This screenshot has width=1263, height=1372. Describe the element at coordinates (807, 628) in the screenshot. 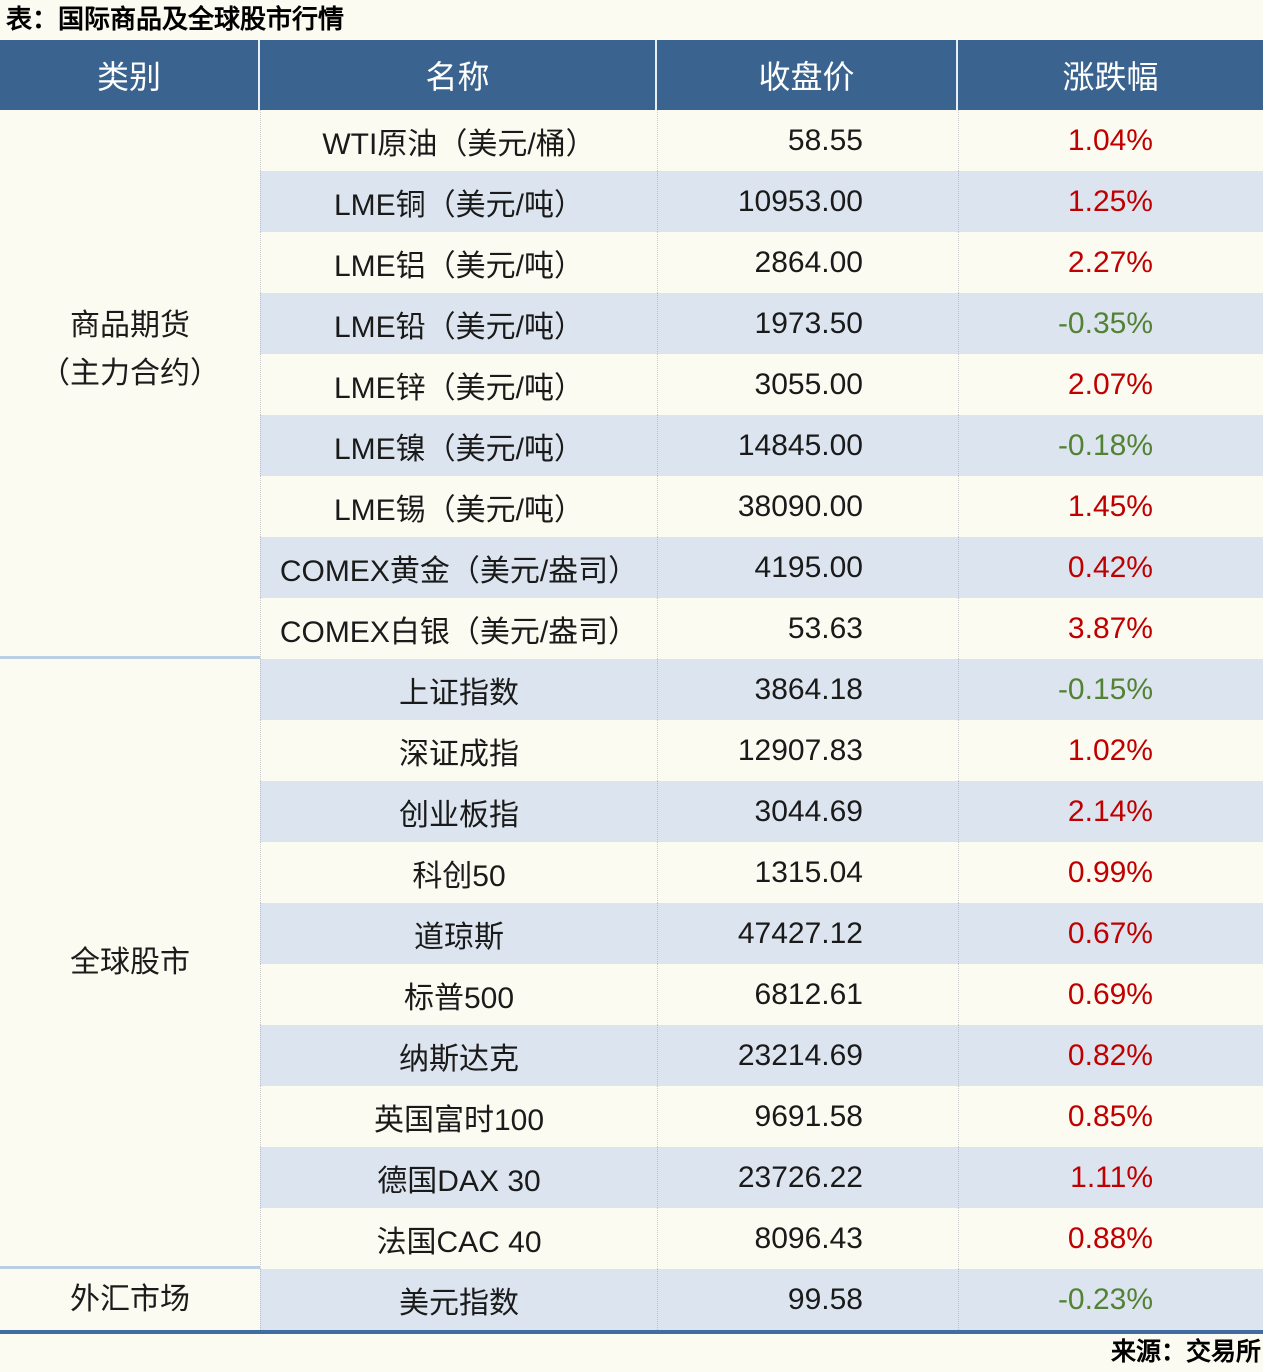

I see `close-price: 53.63` at that location.